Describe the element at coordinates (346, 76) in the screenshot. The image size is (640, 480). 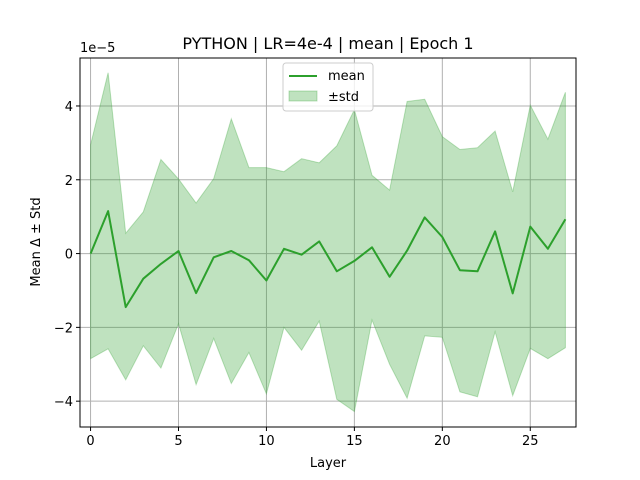
I see `legend-mean-label: mean` at that location.